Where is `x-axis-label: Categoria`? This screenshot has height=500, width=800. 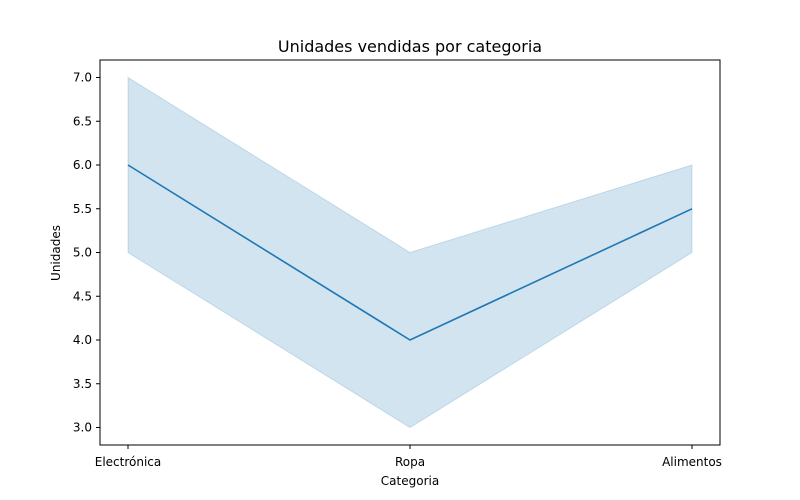 x-axis-label: Categoria is located at coordinates (410, 481).